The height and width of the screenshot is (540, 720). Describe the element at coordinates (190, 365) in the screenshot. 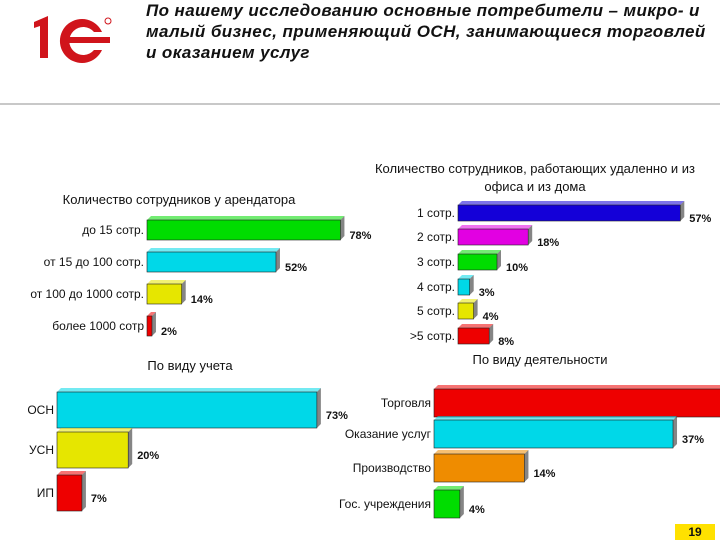

I see `chart3-title: По виду учета` at that location.